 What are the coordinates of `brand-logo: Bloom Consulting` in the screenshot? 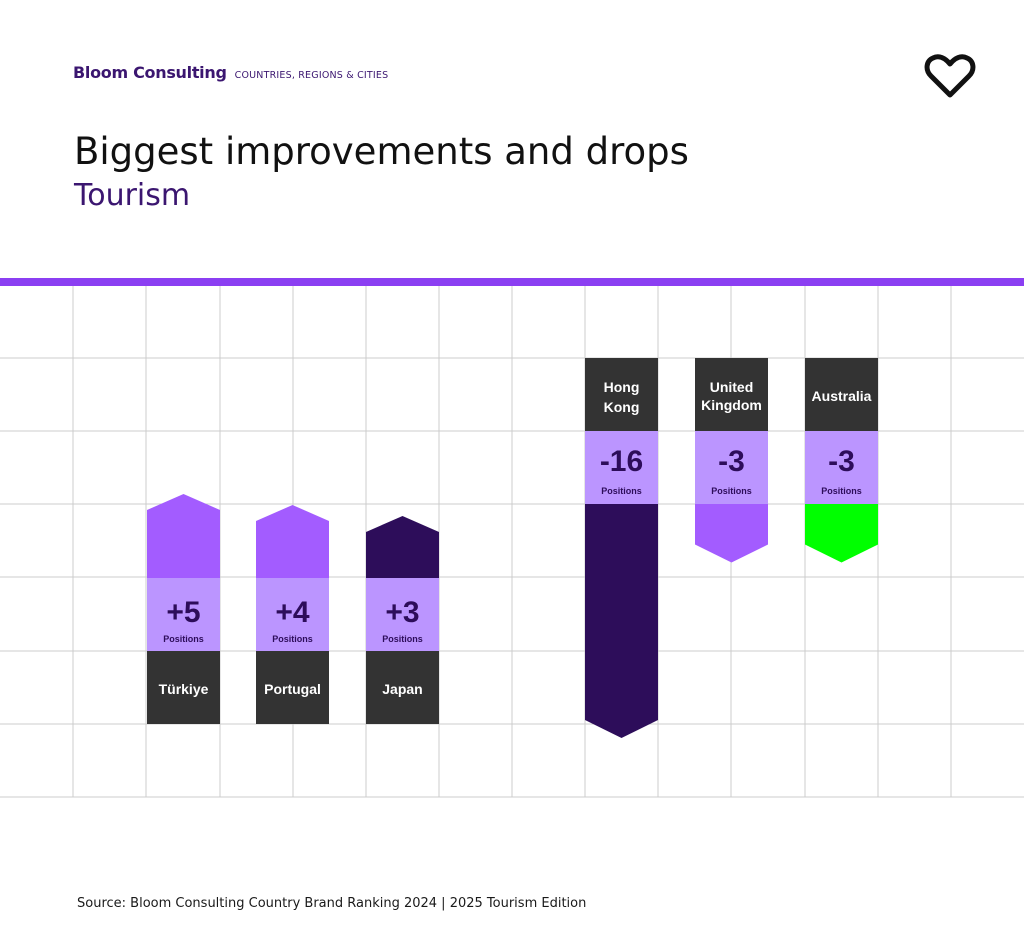 It's located at (150, 72).